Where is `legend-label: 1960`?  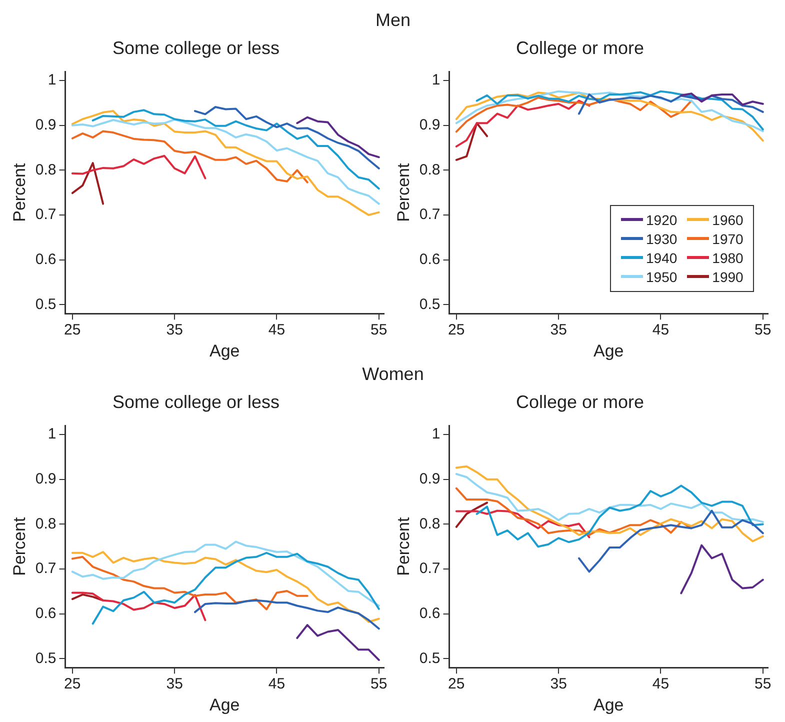 legend-label: 1960 is located at coordinates (728, 220).